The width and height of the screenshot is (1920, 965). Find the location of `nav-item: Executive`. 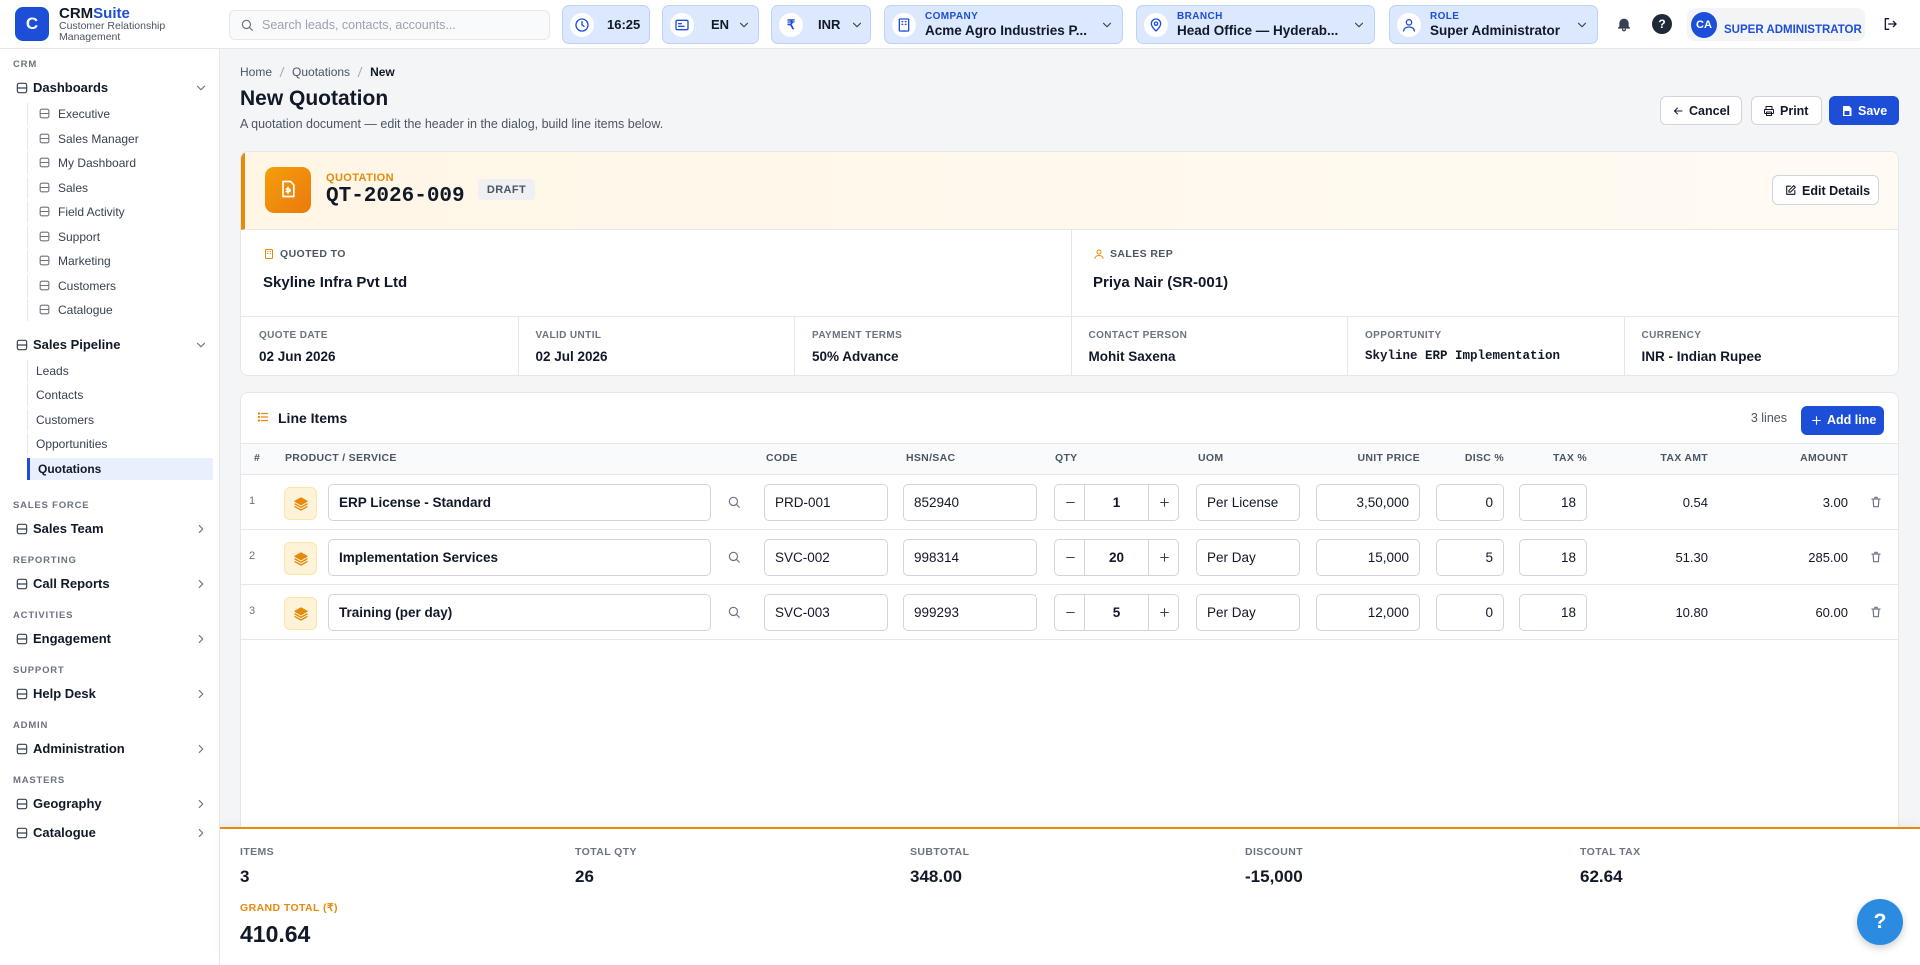

nav-item: Executive is located at coordinates (120, 114).